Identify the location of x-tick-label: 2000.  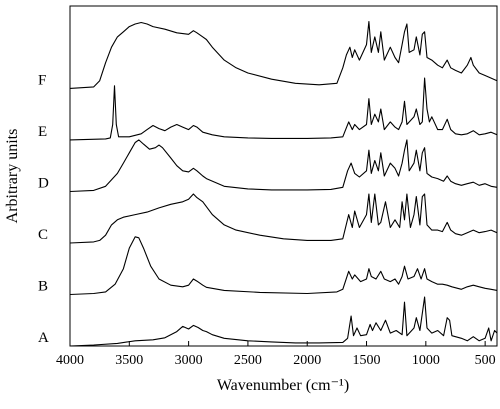
(307, 360).